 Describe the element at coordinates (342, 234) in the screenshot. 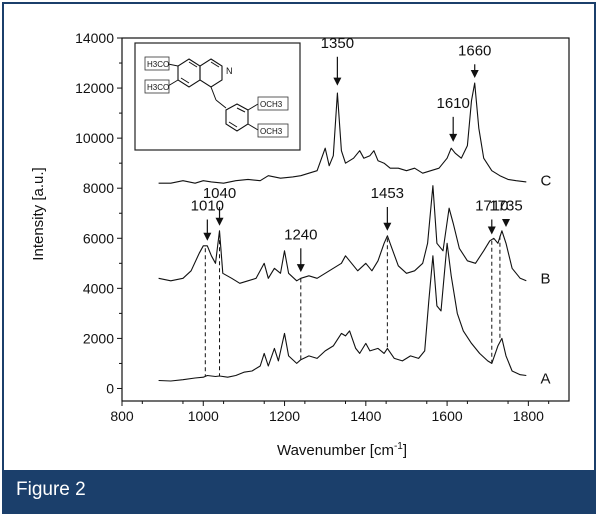

I see `series-line-B` at that location.